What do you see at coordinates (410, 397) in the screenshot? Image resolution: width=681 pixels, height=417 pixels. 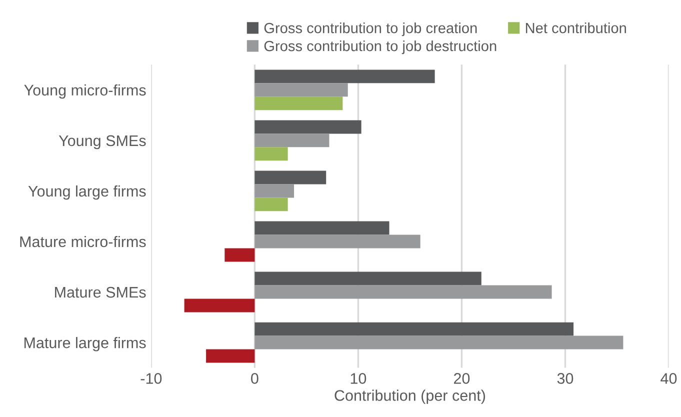 I see `x-axis-title: Contribution (per cent)` at bounding box center [410, 397].